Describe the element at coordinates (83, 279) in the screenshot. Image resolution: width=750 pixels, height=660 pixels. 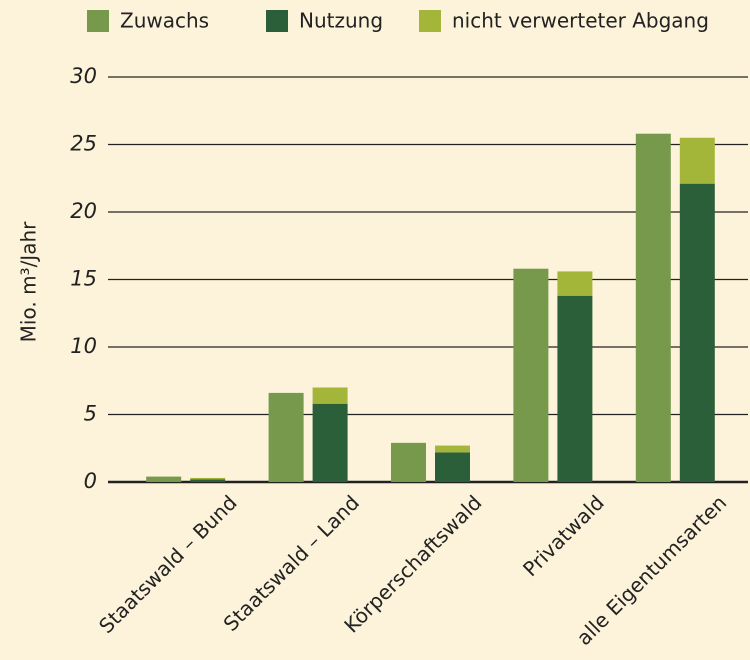
I see `y-tick-label: 15` at that location.